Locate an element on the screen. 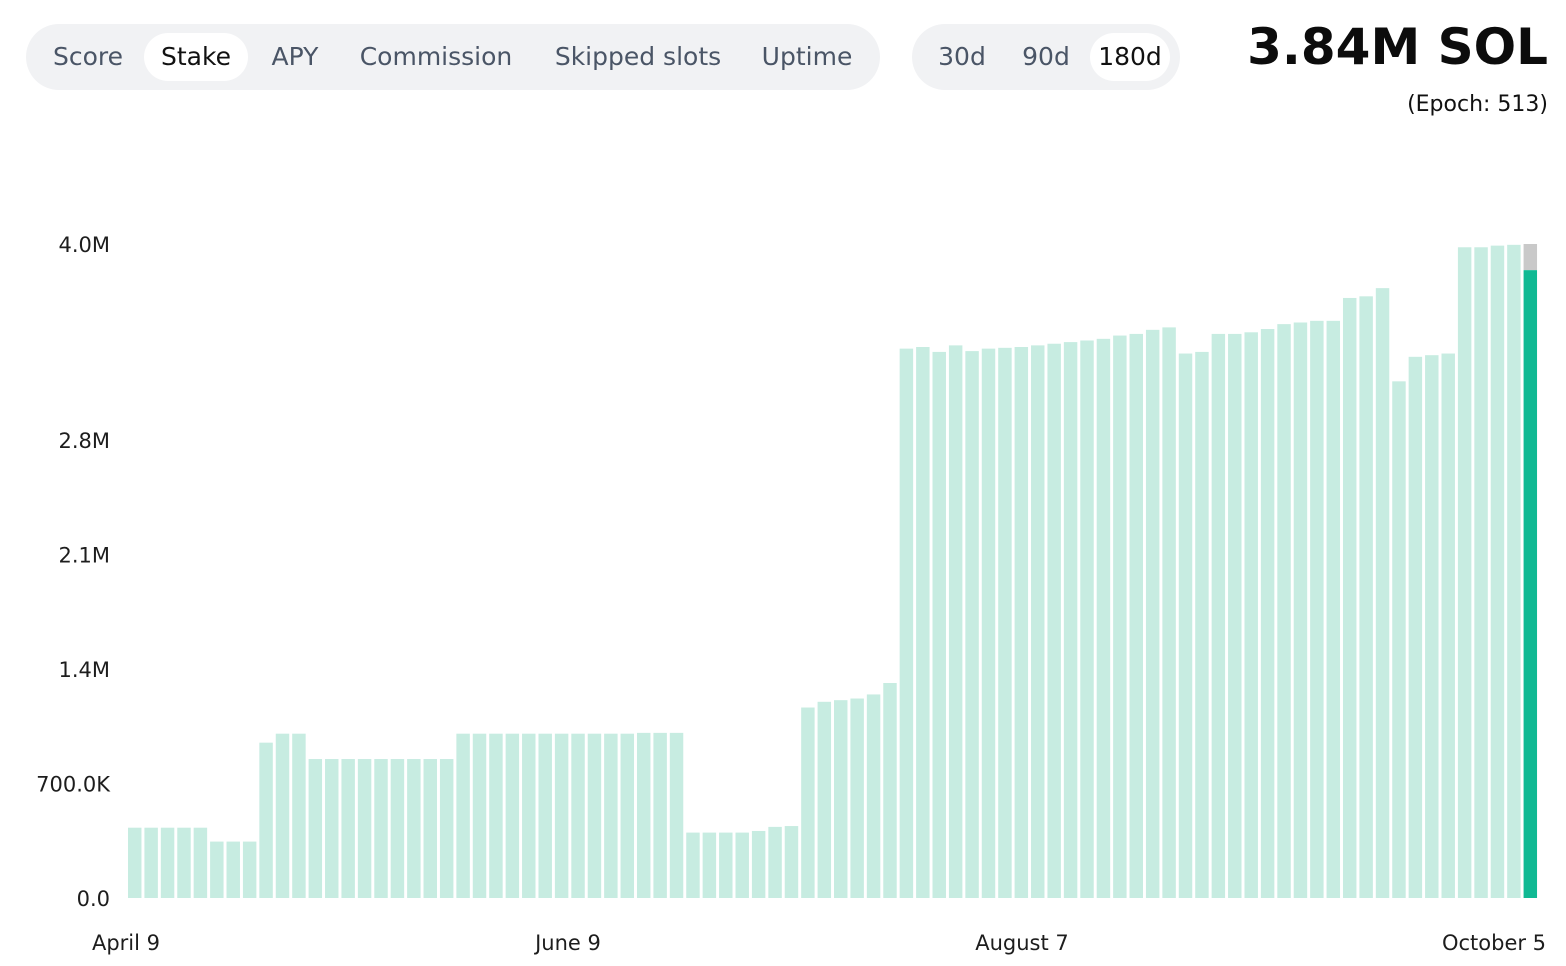  tab-skipped-slots: Skipped slots is located at coordinates (638, 56).